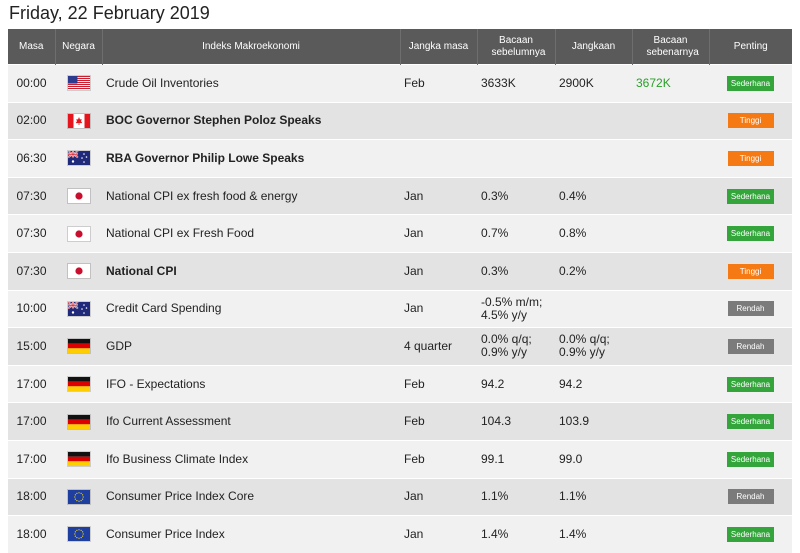  Describe the element at coordinates (251, 83) in the screenshot. I see `cell-event: Crude Oil Inventories` at that location.